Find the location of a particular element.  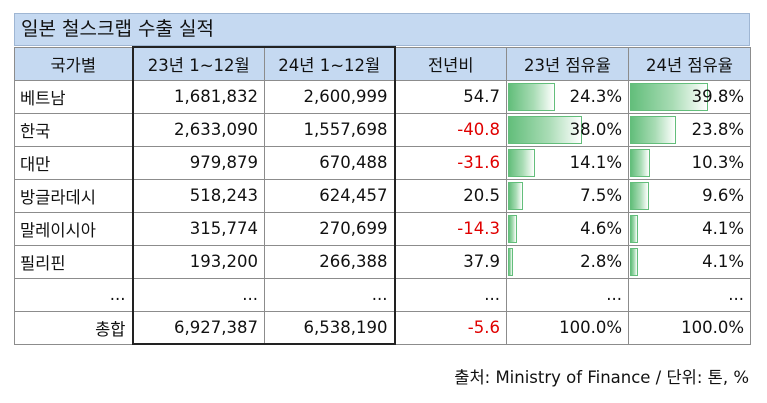

header-y24: 24년 1~12월 is located at coordinates (330, 63).